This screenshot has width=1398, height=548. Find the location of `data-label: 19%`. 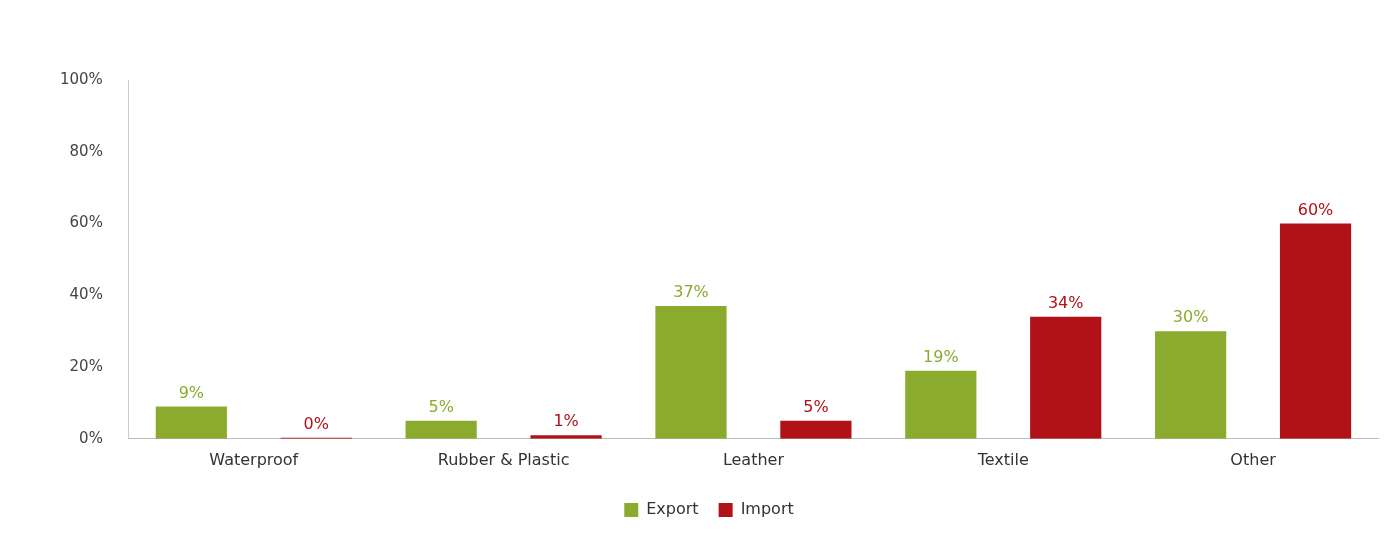

data-label: 19% is located at coordinates (941, 356).